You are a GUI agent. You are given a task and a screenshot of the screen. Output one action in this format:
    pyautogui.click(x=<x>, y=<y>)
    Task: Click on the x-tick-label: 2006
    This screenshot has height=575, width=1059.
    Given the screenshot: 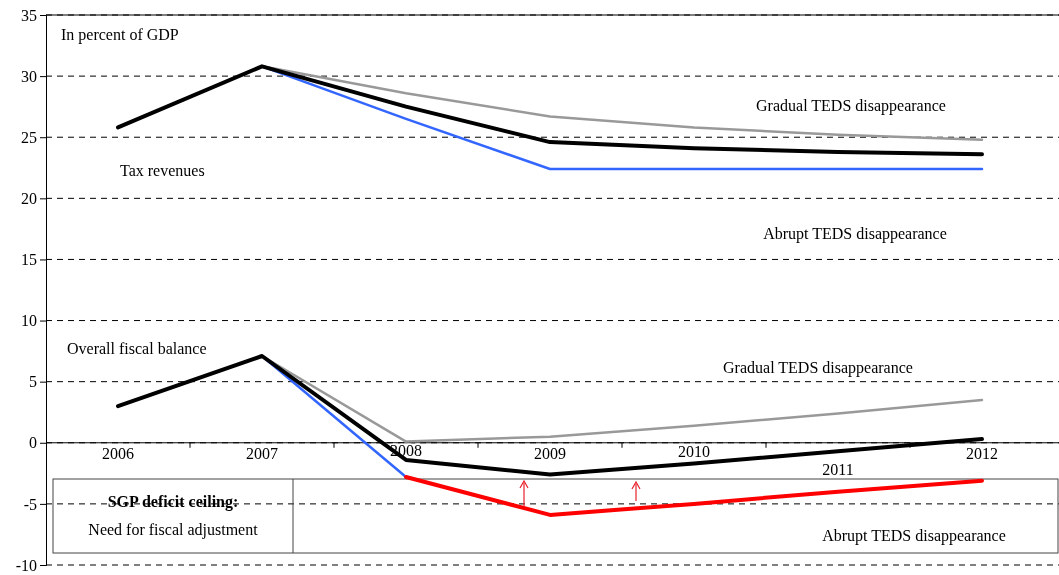 What is the action you would take?
    pyautogui.click(x=118, y=453)
    